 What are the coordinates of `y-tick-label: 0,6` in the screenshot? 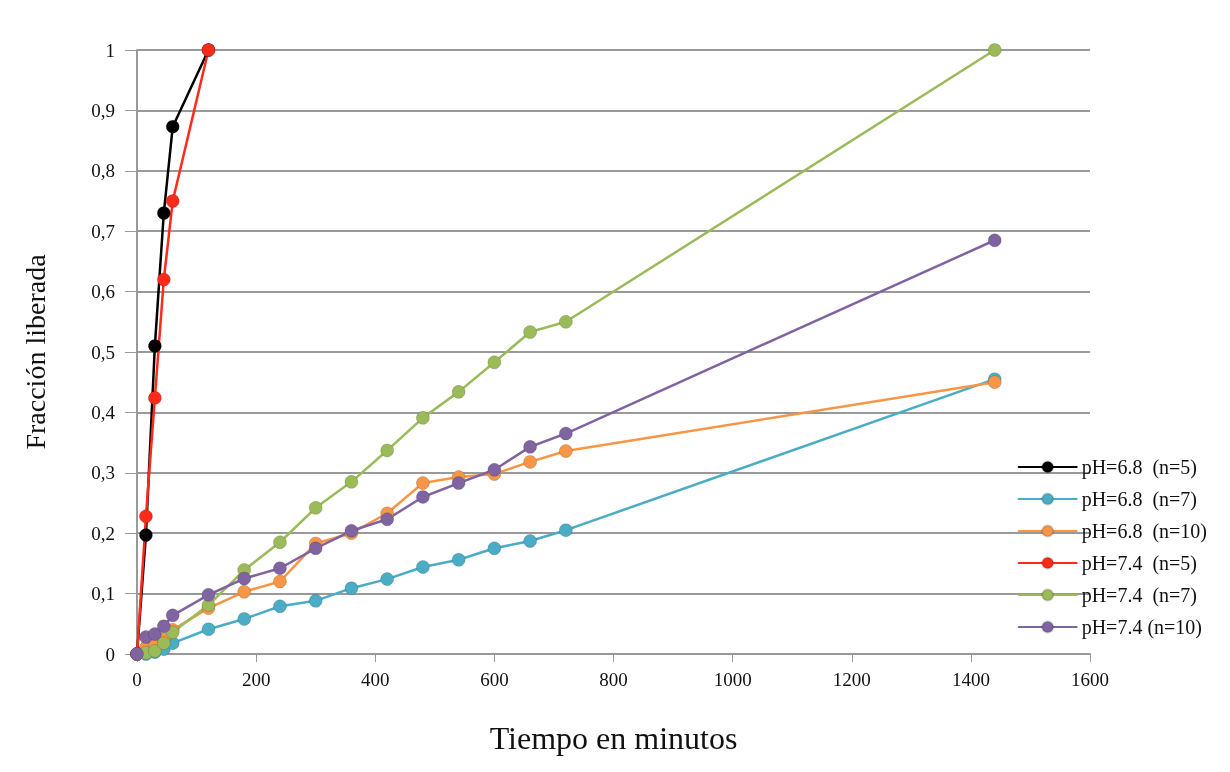 It's located at (103, 292).